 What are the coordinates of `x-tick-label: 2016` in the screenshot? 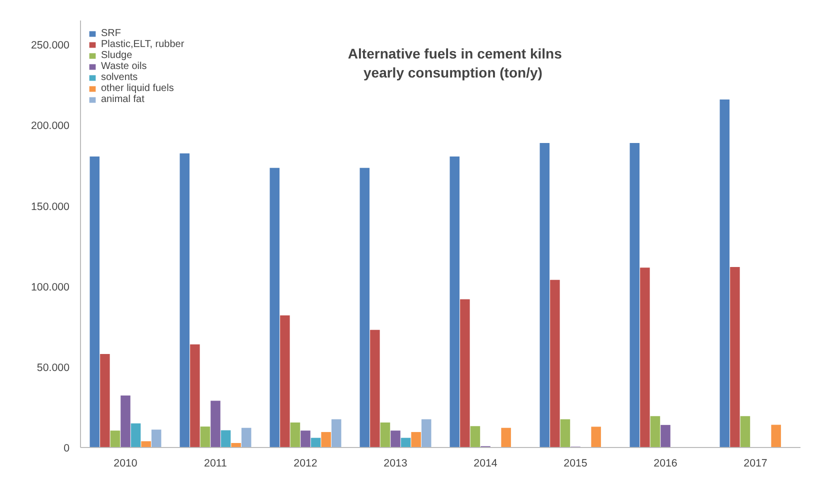 It's located at (666, 464).